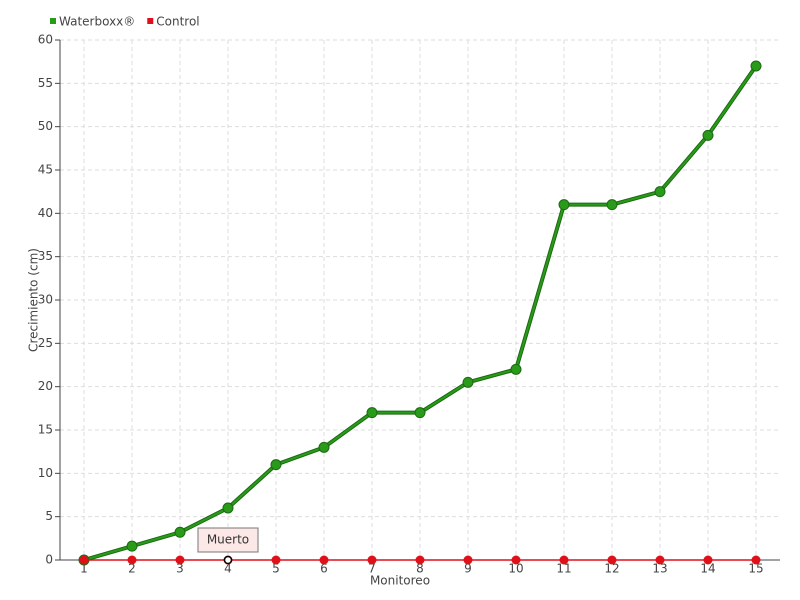 The height and width of the screenshot is (600, 800). Describe the element at coordinates (45, 300) in the screenshot. I see `y-tick-label: 30` at that location.